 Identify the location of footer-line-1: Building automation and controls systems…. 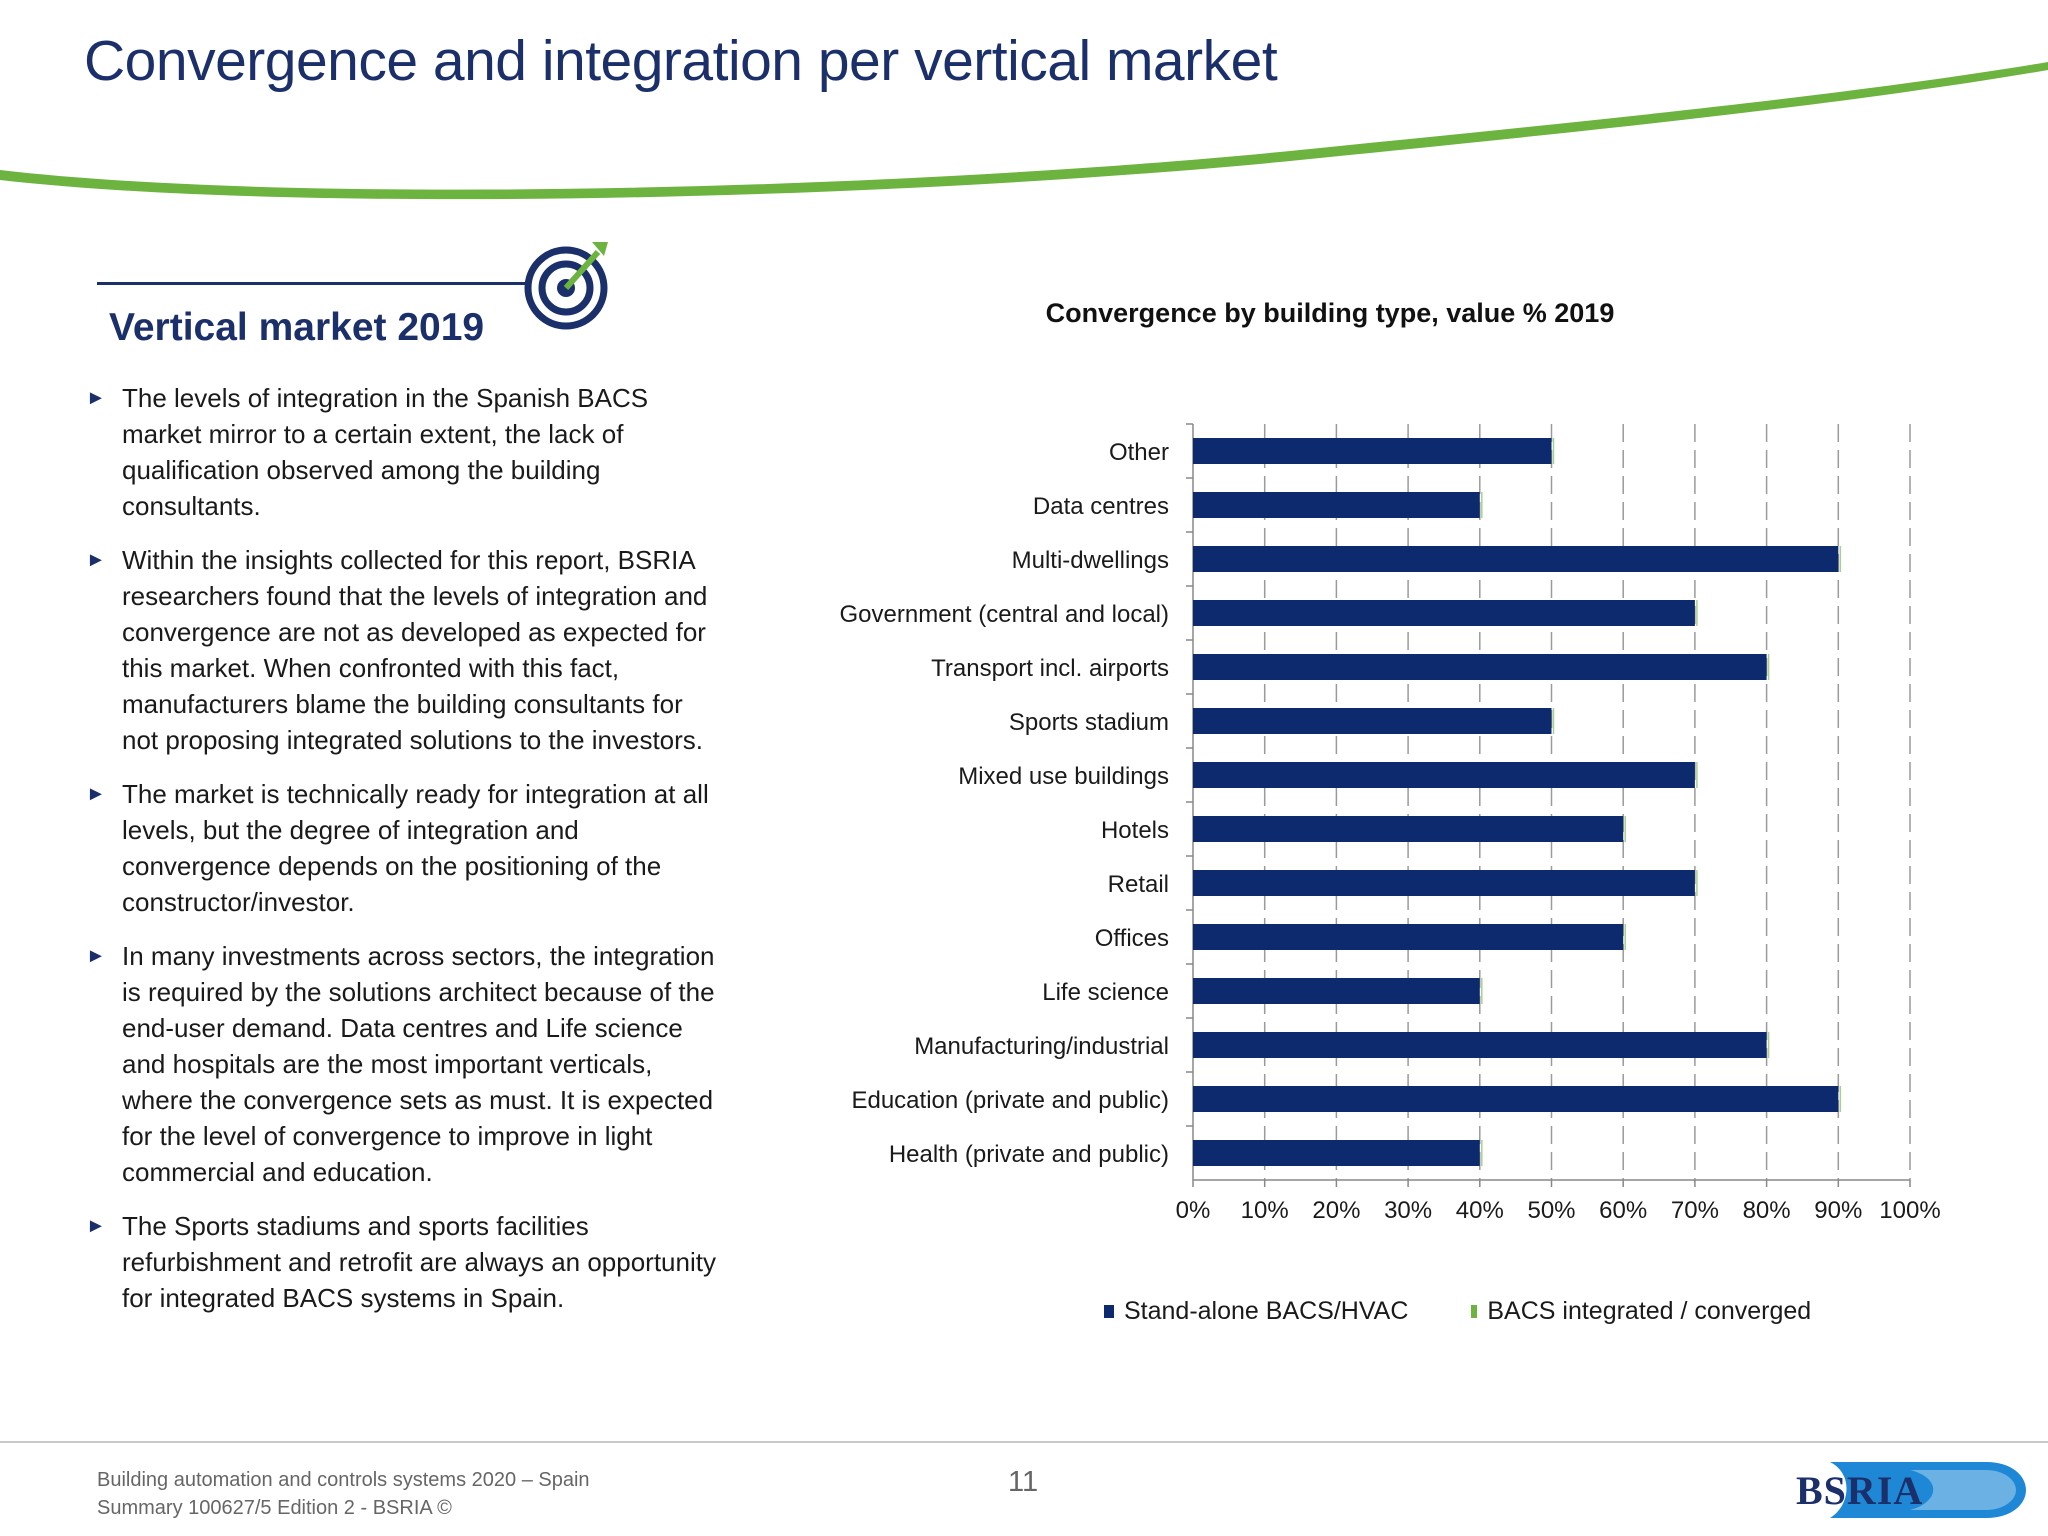
(343, 1480).